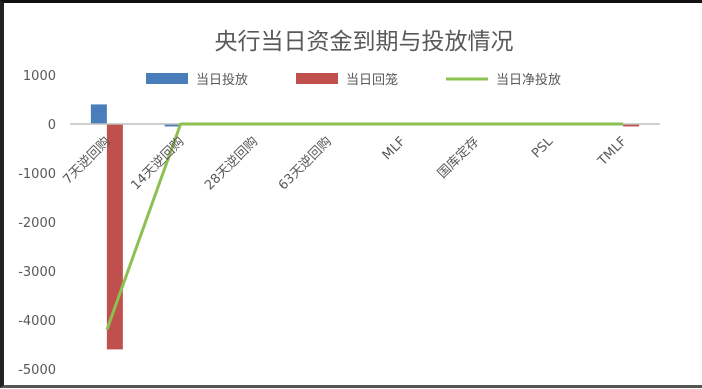  I want to click on x-tick-label: TMLF, so click(612, 151).